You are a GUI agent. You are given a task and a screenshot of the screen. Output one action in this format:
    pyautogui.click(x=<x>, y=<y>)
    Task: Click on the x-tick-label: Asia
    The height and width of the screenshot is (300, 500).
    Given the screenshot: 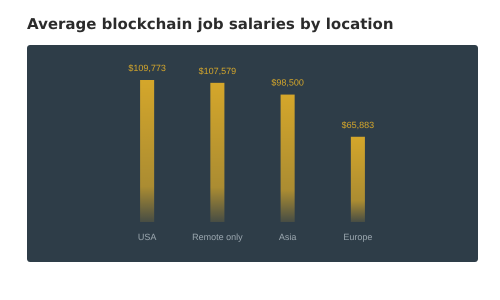 What is the action you would take?
    pyautogui.click(x=287, y=237)
    